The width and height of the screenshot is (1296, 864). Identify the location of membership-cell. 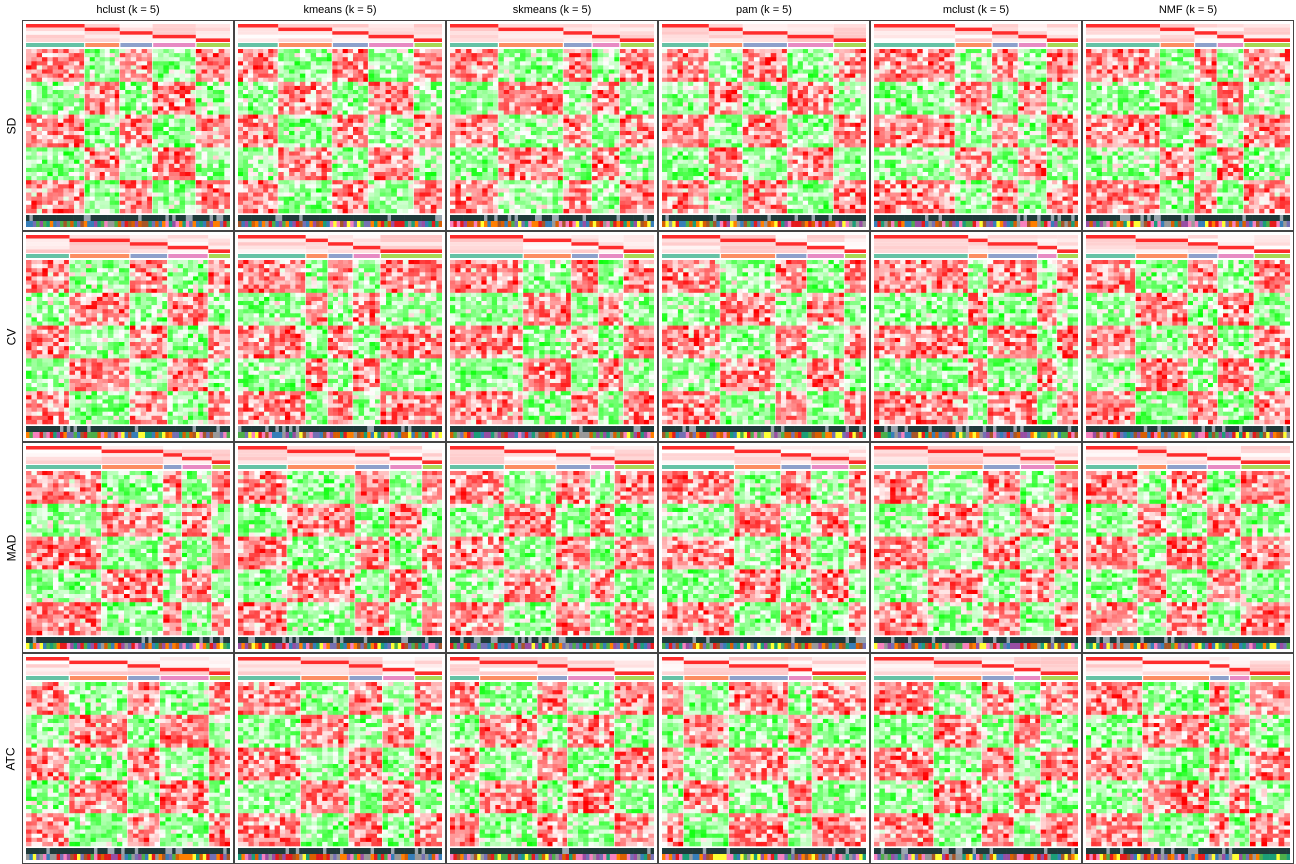
(258, 26).